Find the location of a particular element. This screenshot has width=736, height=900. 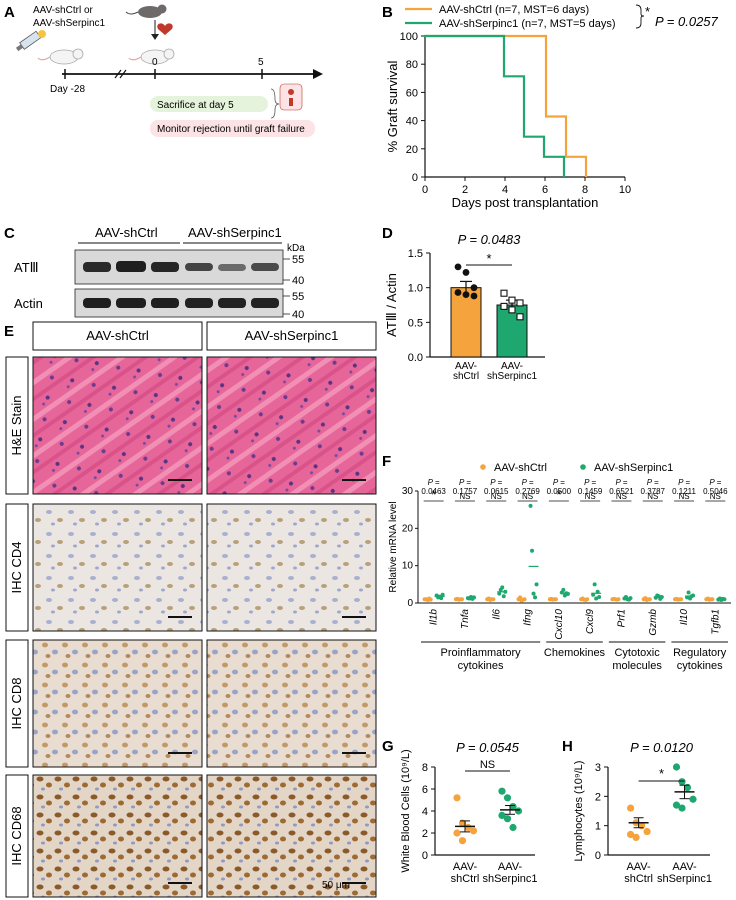

y-tick-label: 0.0 is located at coordinates (415, 358).